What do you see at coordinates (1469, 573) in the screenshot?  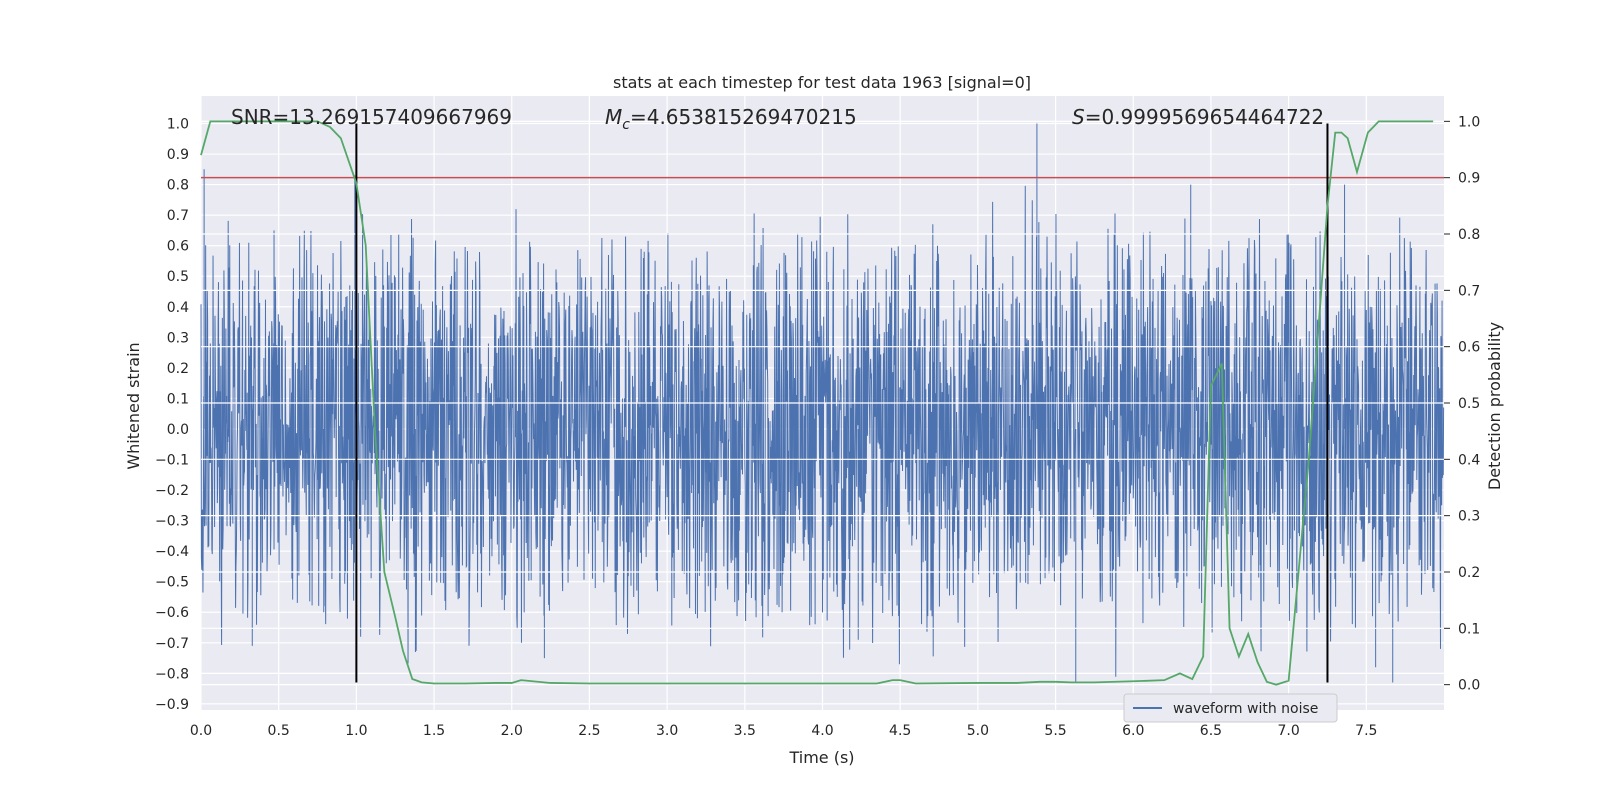 I see `y2-tick-label: 0.2` at bounding box center [1469, 573].